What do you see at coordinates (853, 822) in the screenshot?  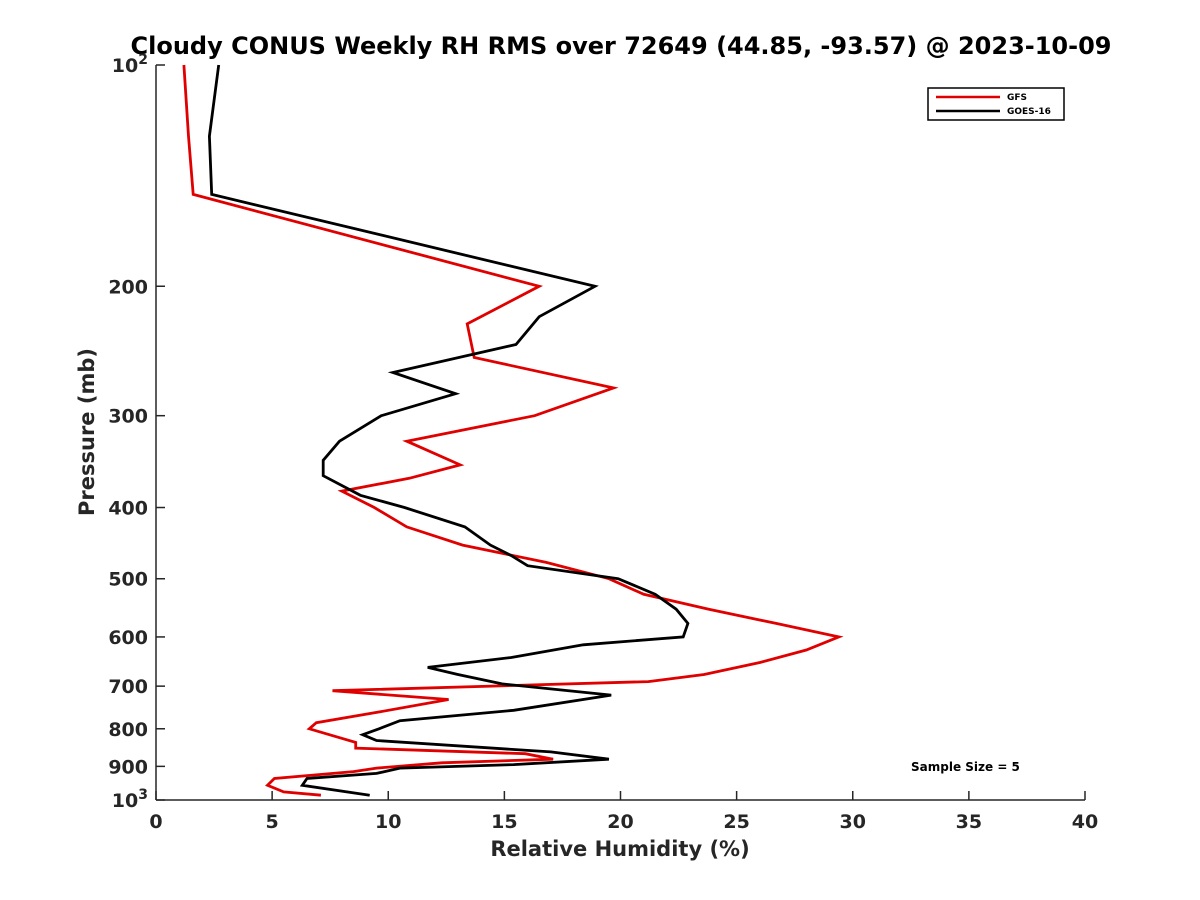 I see `x-tick-label-30: 30` at bounding box center [853, 822].